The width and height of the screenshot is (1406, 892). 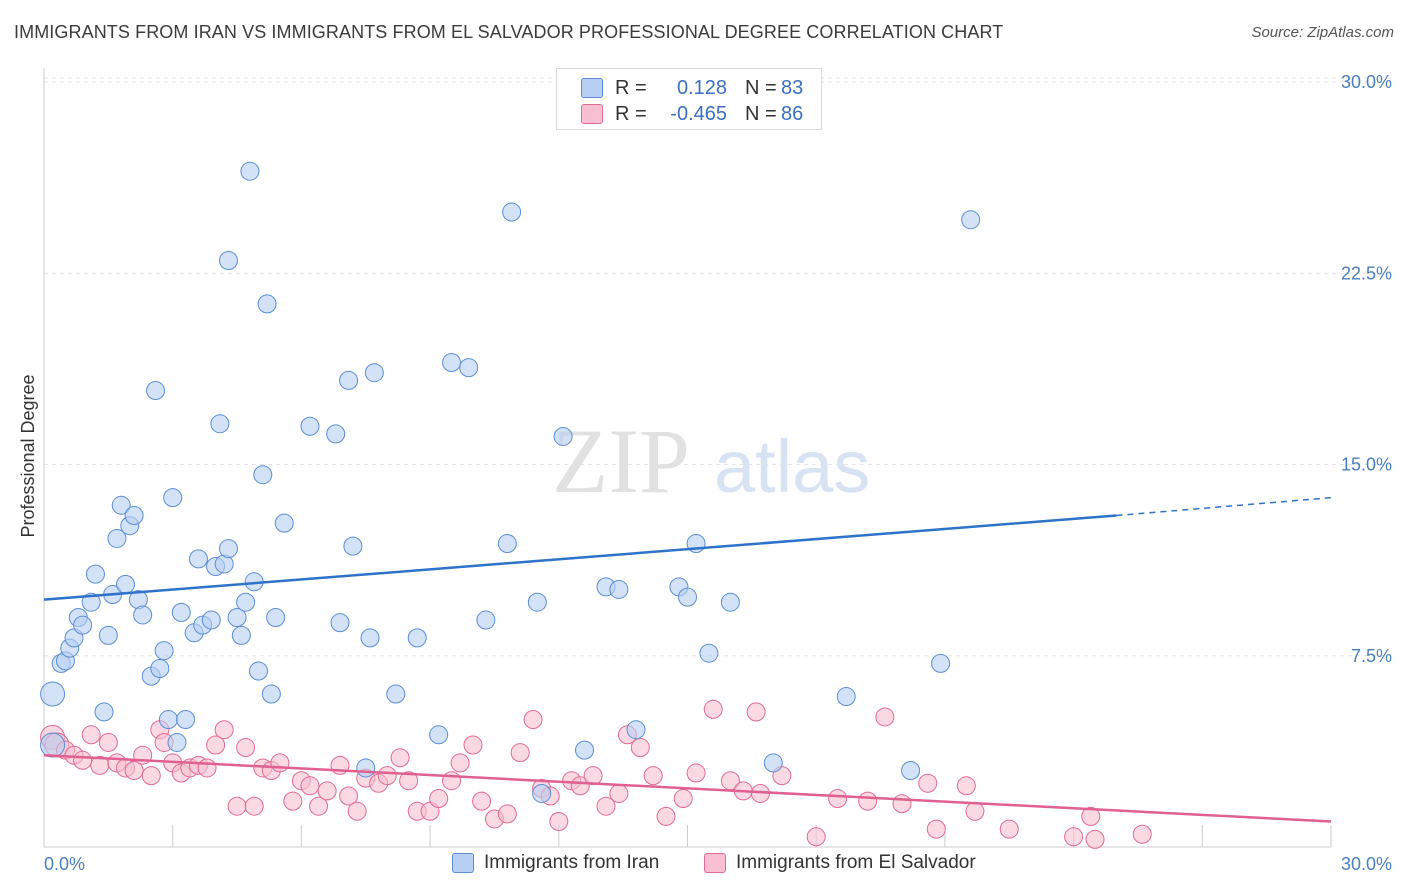 I want to click on stats-row-el-salvador: R = -0.465 N = 86, so click(x=692, y=114).